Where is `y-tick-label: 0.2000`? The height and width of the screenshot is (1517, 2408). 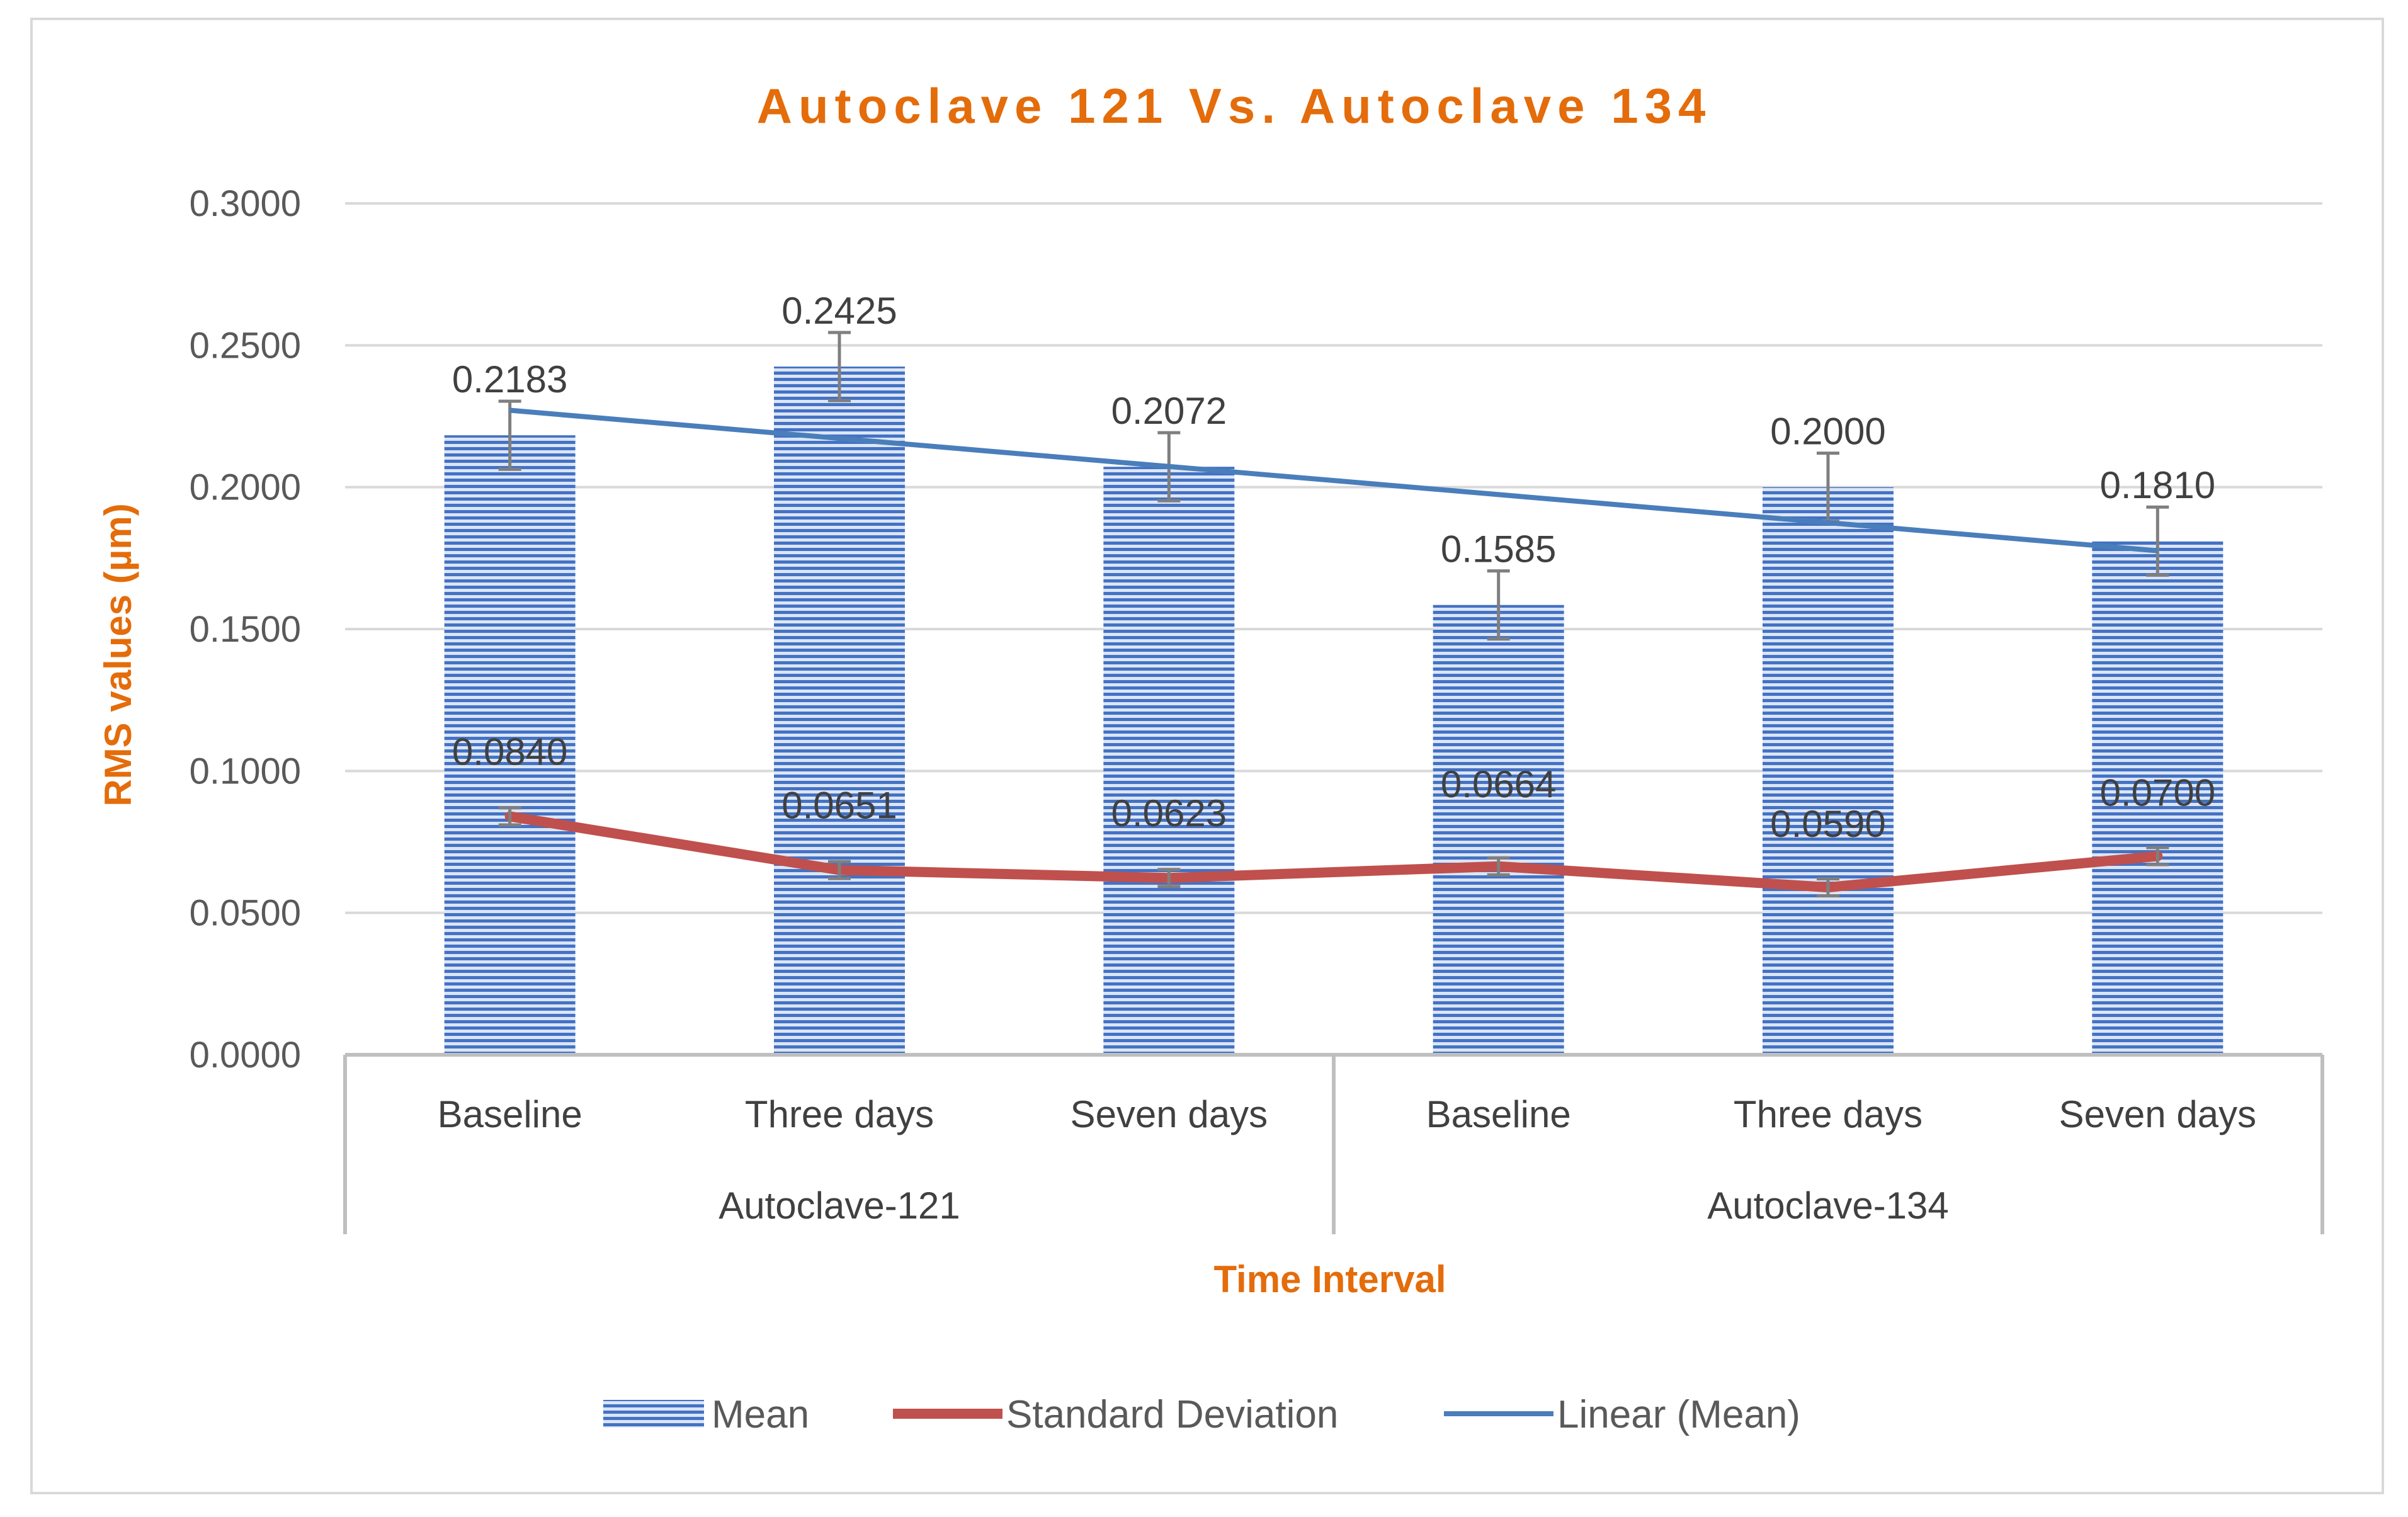 y-tick-label: 0.2000 is located at coordinates (245, 487).